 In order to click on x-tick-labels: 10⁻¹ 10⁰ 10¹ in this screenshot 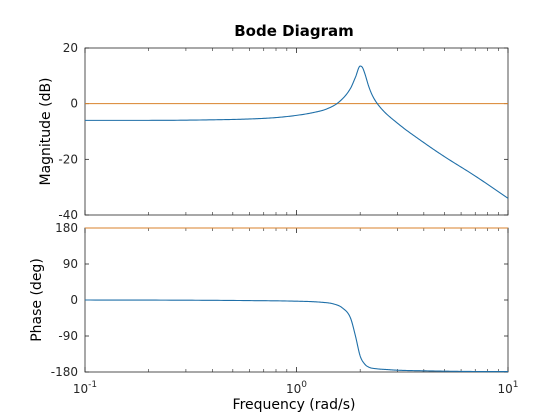, I will do `click(296, 388)`.